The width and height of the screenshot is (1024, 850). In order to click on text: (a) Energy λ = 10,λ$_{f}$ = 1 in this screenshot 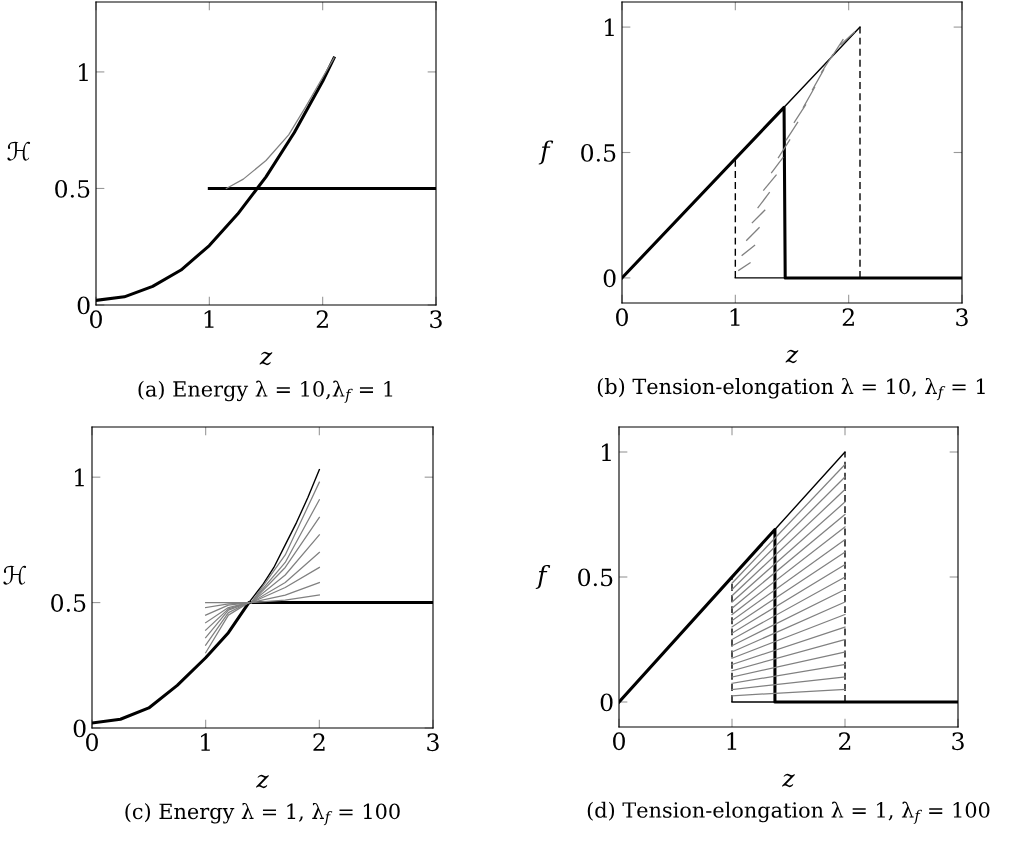, I will do `click(265, 391)`.